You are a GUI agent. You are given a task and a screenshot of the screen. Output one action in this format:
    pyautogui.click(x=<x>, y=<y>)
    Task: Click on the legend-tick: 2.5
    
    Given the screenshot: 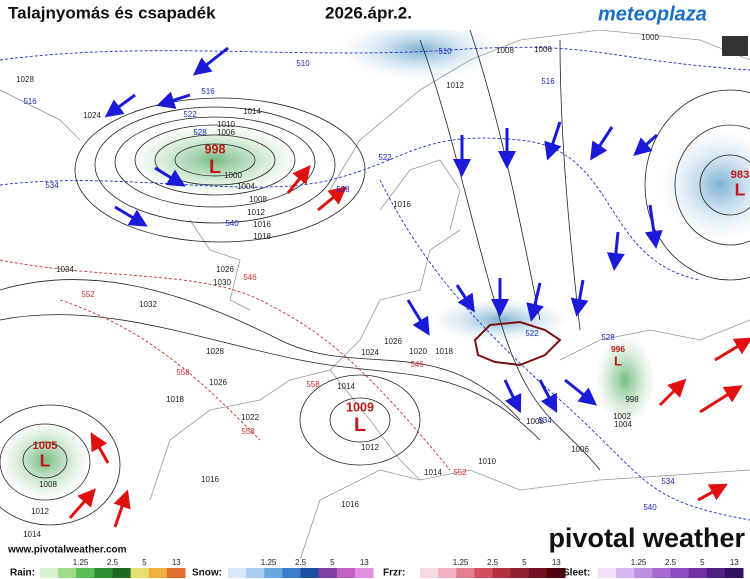 What is the action you would take?
    pyautogui.click(x=493, y=562)
    